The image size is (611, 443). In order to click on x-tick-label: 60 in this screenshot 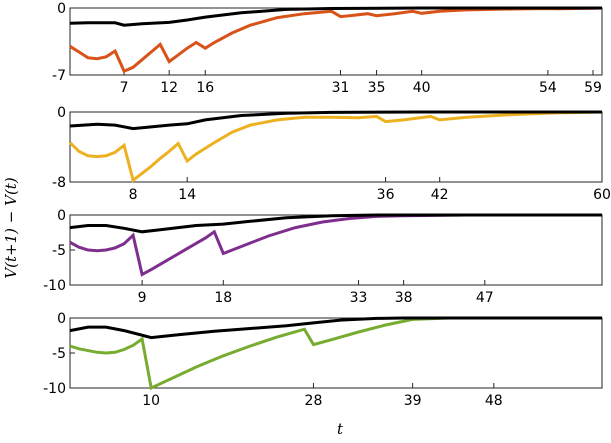, I will do `click(602, 195)`.